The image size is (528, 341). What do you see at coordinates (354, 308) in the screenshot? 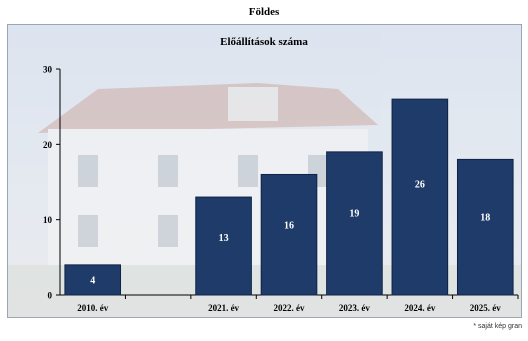
I see `x-tick-label: 2023. év` at bounding box center [354, 308].